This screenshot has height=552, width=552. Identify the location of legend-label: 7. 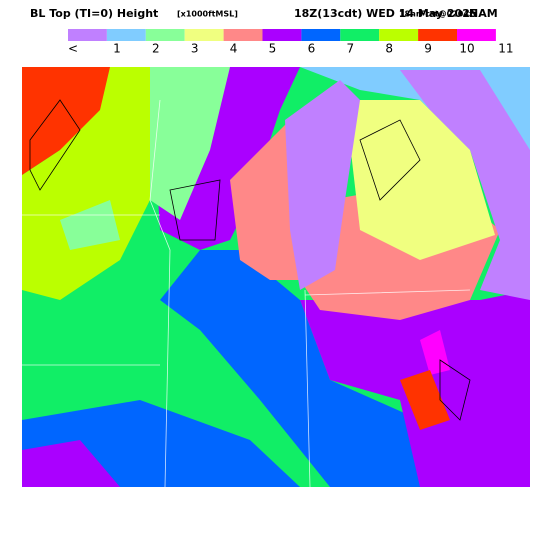
(350, 49).